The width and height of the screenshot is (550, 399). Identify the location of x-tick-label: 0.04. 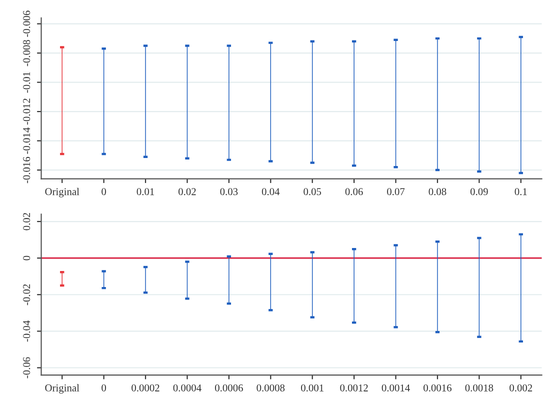
(271, 192).